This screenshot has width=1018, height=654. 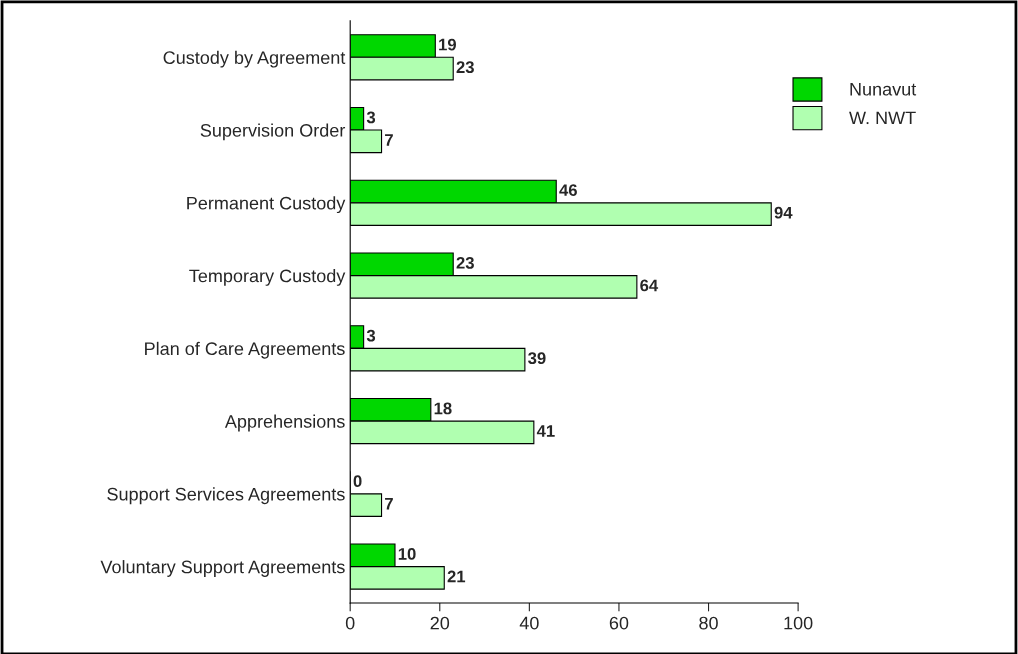 What do you see at coordinates (245, 350) in the screenshot?
I see `y-tick-label: Plan of Care Agreements` at bounding box center [245, 350].